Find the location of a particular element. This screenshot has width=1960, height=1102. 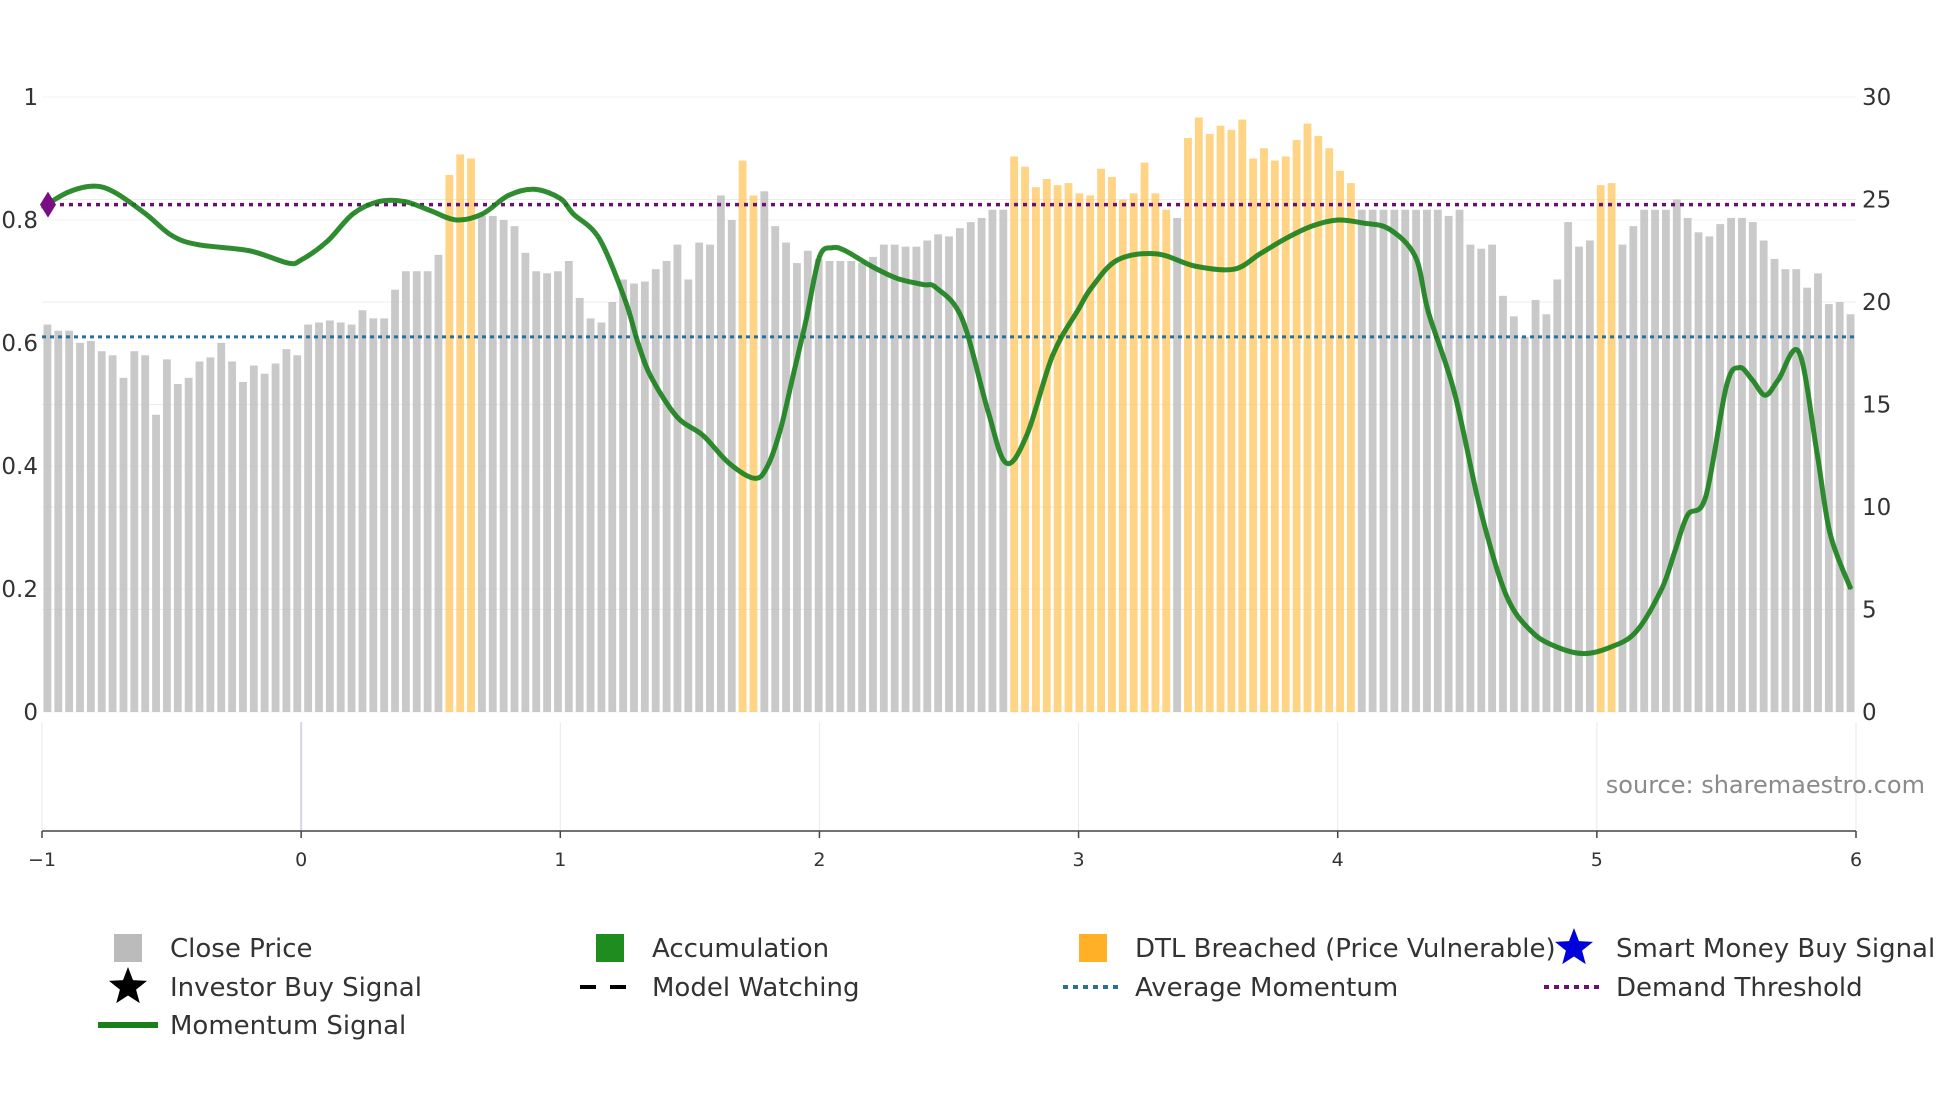

x-tick-label: 3 is located at coordinates (1079, 860).